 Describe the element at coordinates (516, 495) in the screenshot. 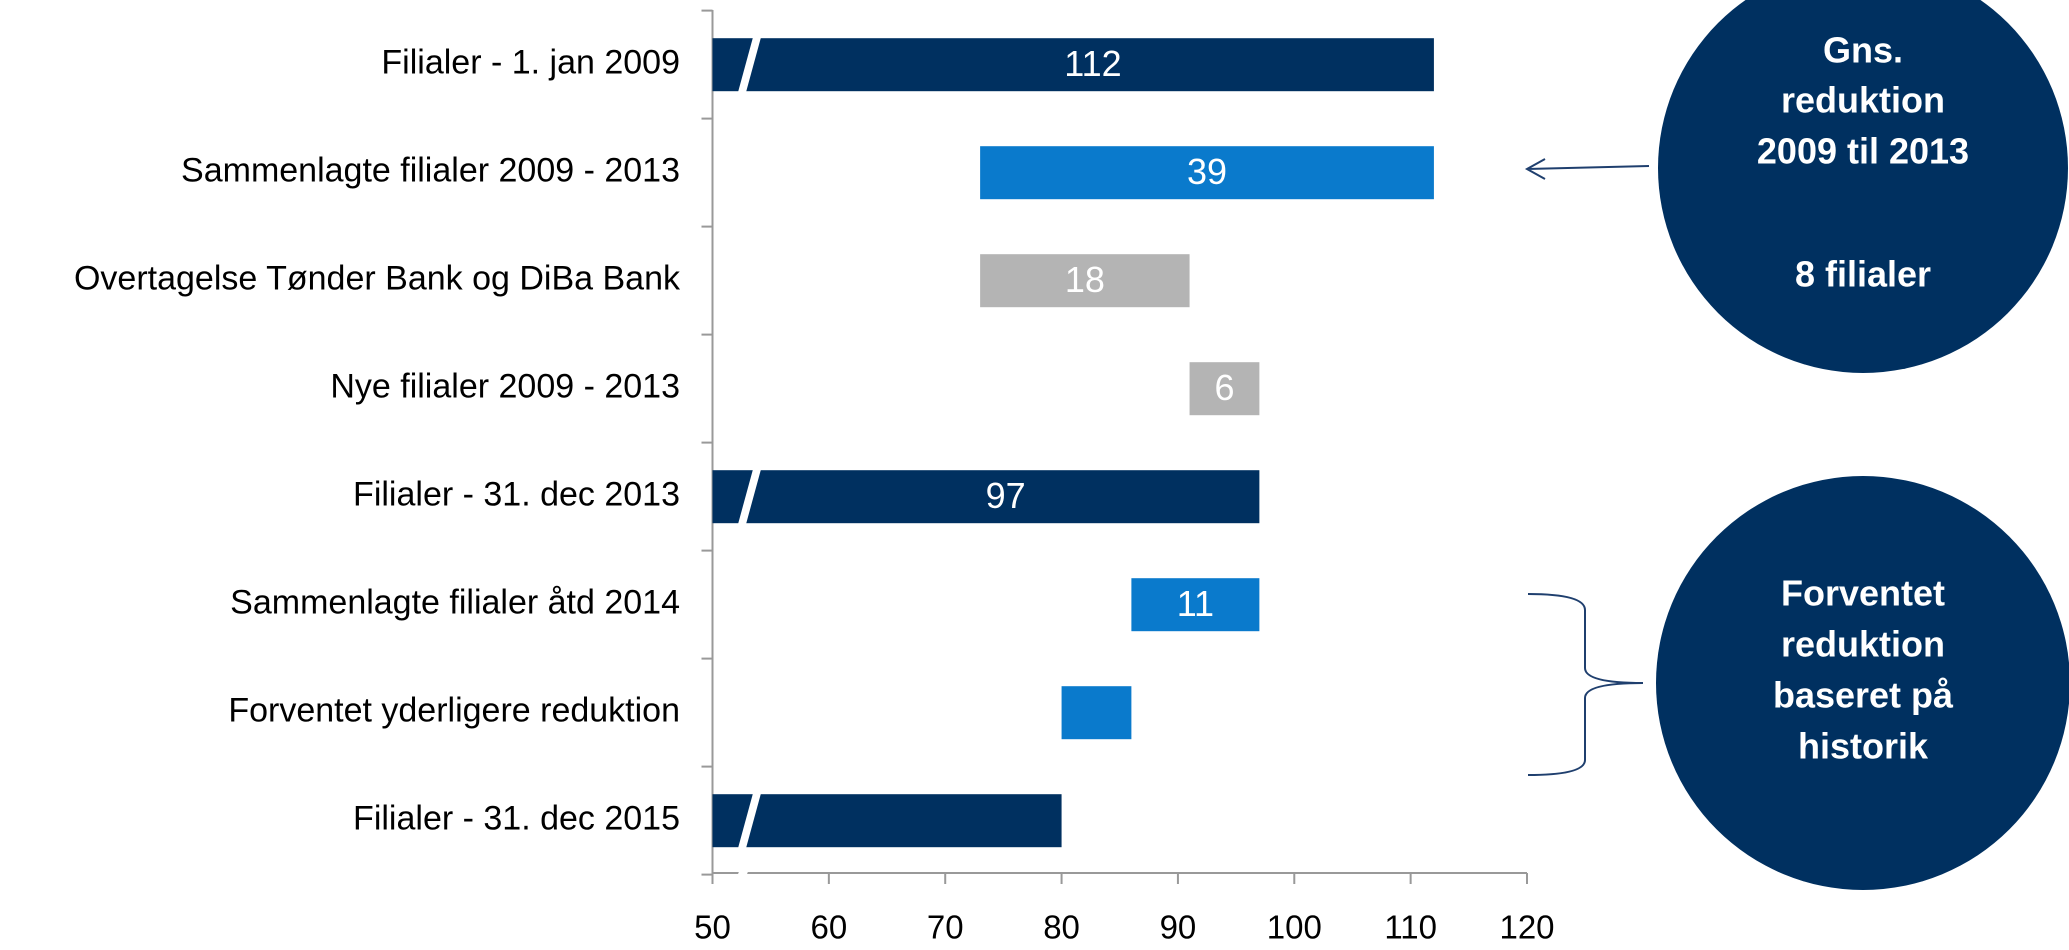

I see `category-label: Filialer - 31. dec 2013` at that location.